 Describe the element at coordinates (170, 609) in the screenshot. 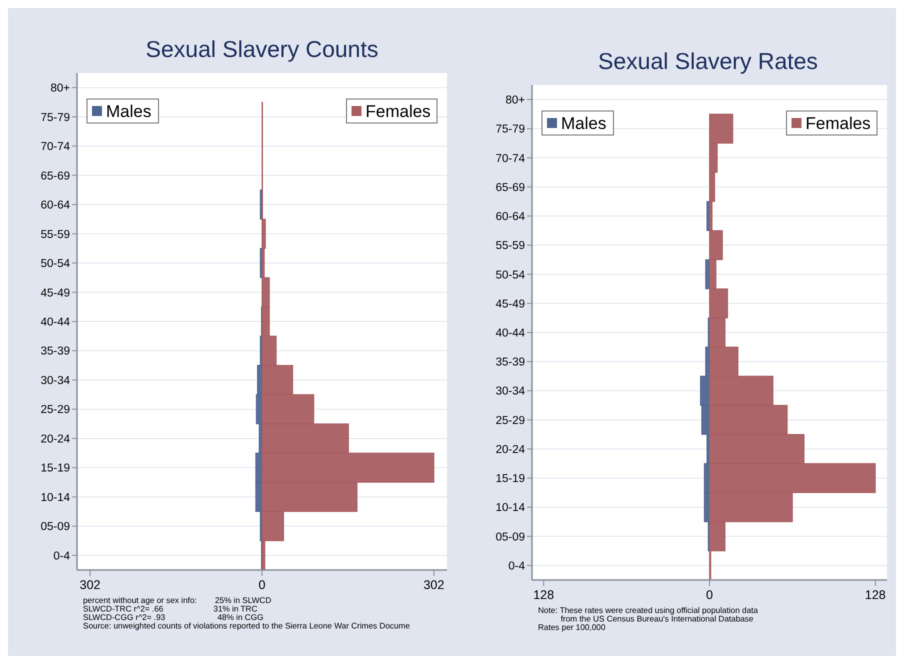

I see `text: SLWCD-TRC r^2= .66 31% in TRC` at that location.